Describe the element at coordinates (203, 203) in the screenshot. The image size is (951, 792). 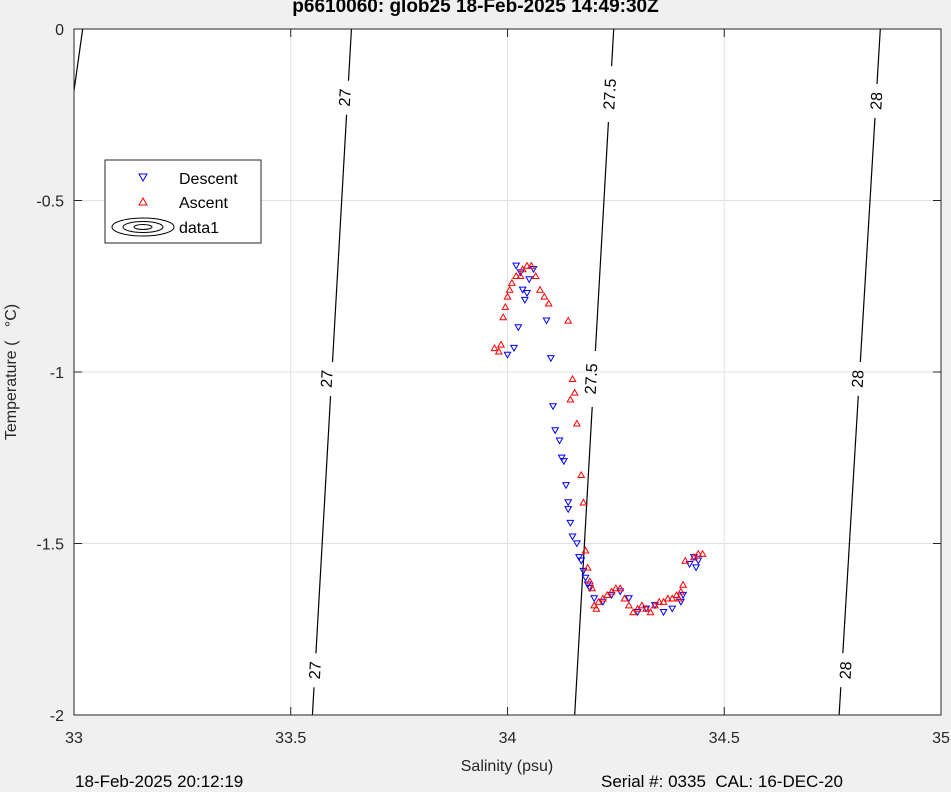
I see `legend-ascent-label: Ascent` at that location.